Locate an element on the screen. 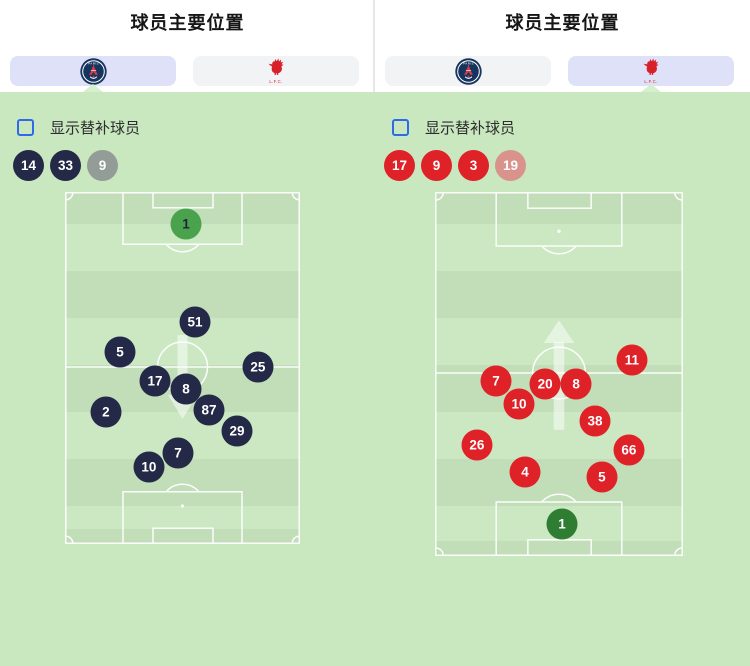  substitute-dot: 19 is located at coordinates (510, 165).